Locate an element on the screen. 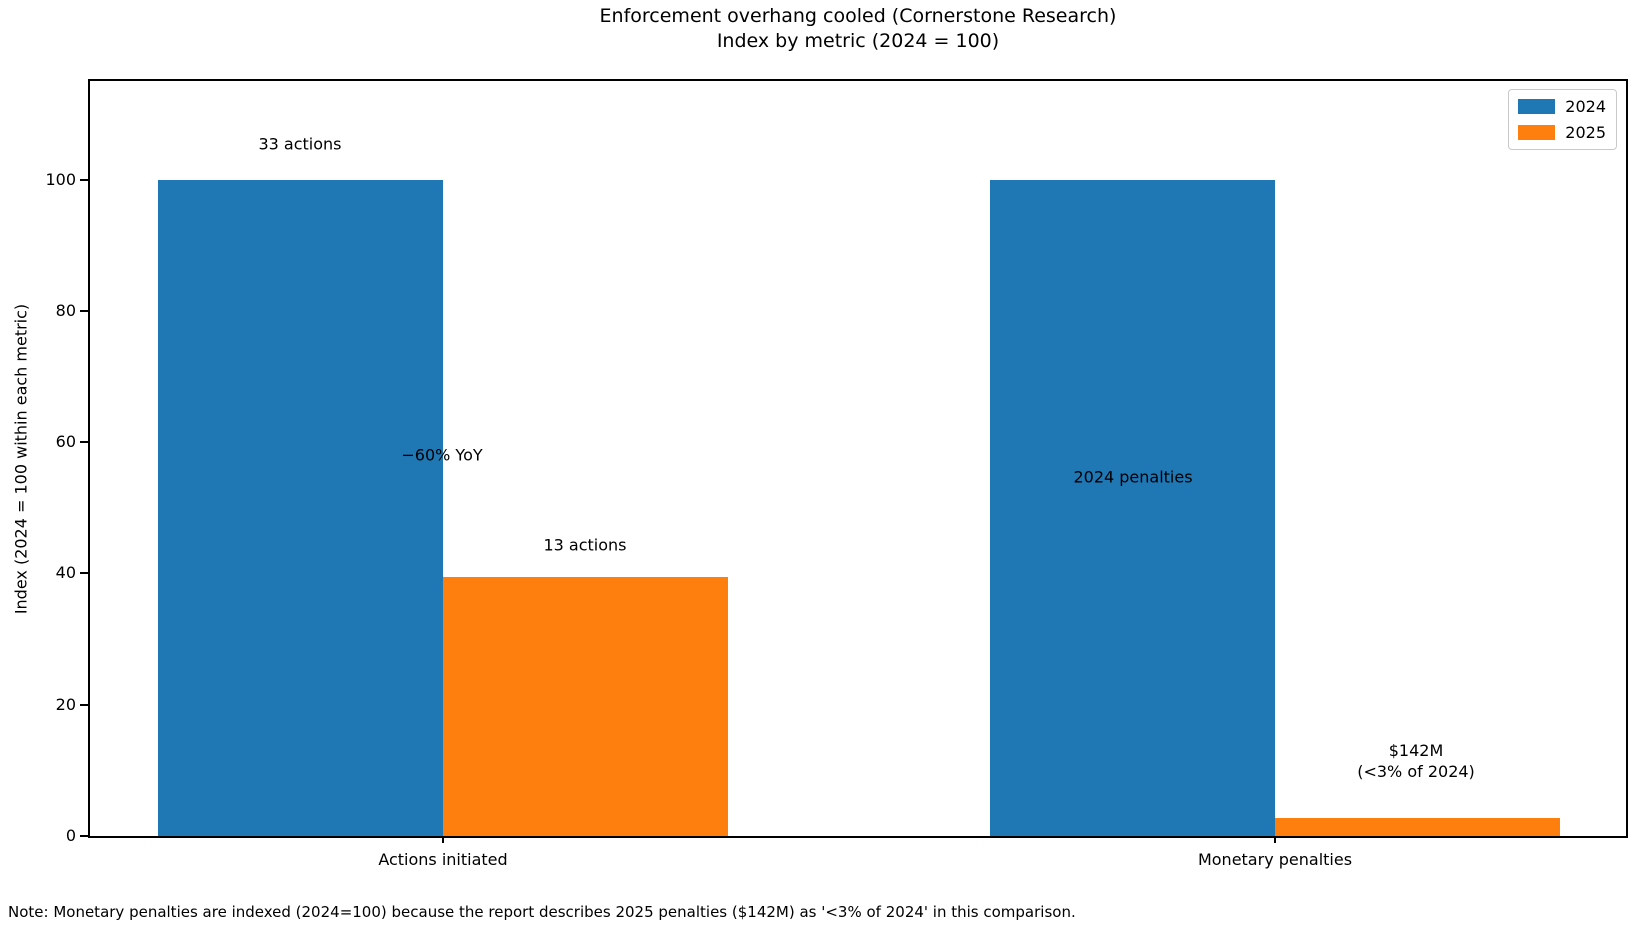 Image resolution: width=1637 pixels, height=934 pixels. legend-item-2024: 2024 is located at coordinates (1562, 106).